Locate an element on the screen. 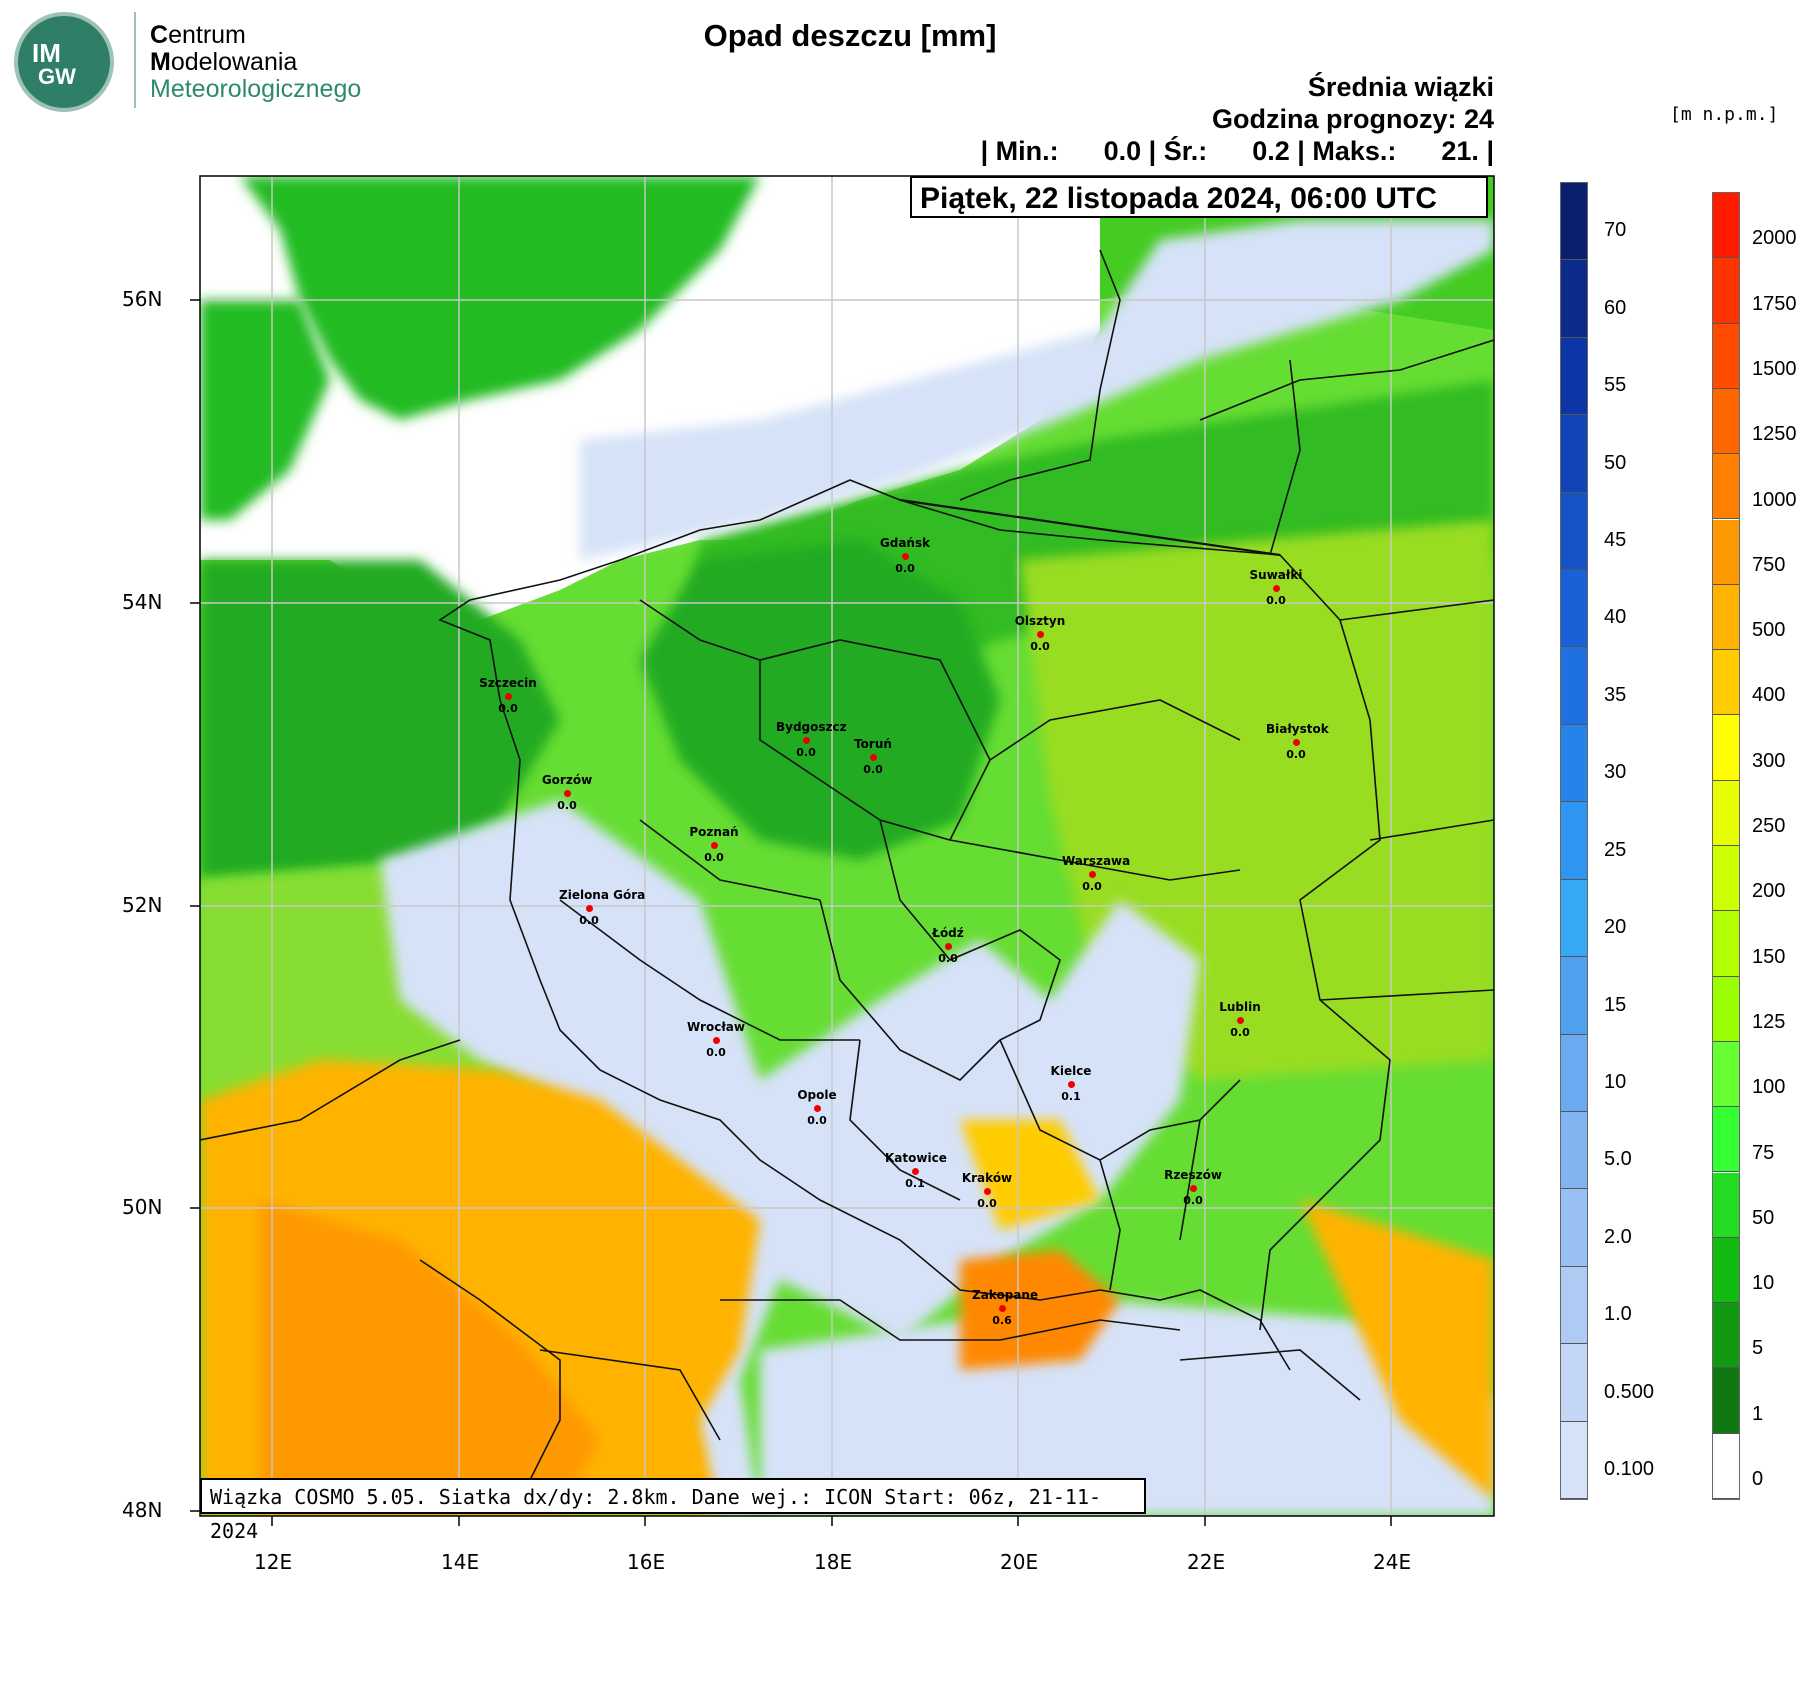  city-name-krak-w: Kraków is located at coordinates (987, 1178).